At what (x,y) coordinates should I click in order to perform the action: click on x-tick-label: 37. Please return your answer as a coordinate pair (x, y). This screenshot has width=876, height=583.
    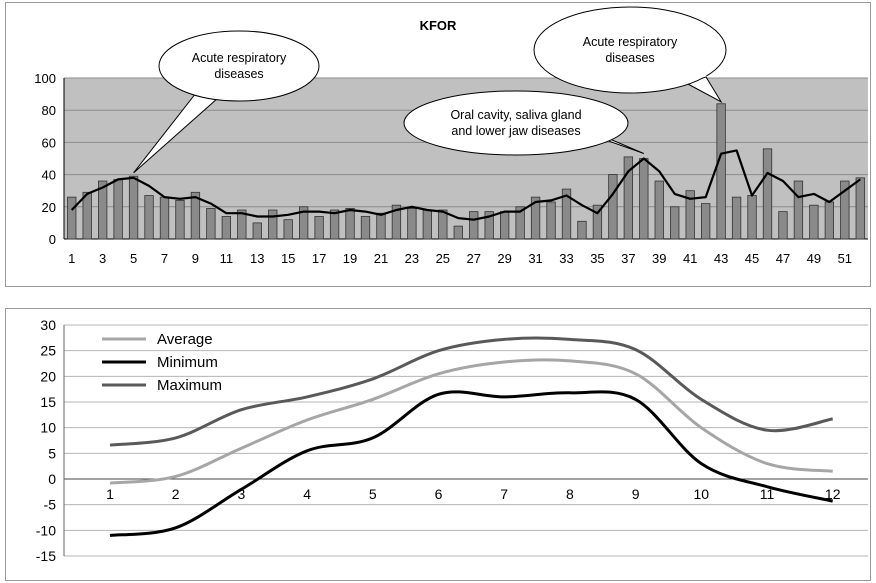
    Looking at the image, I should click on (628, 258).